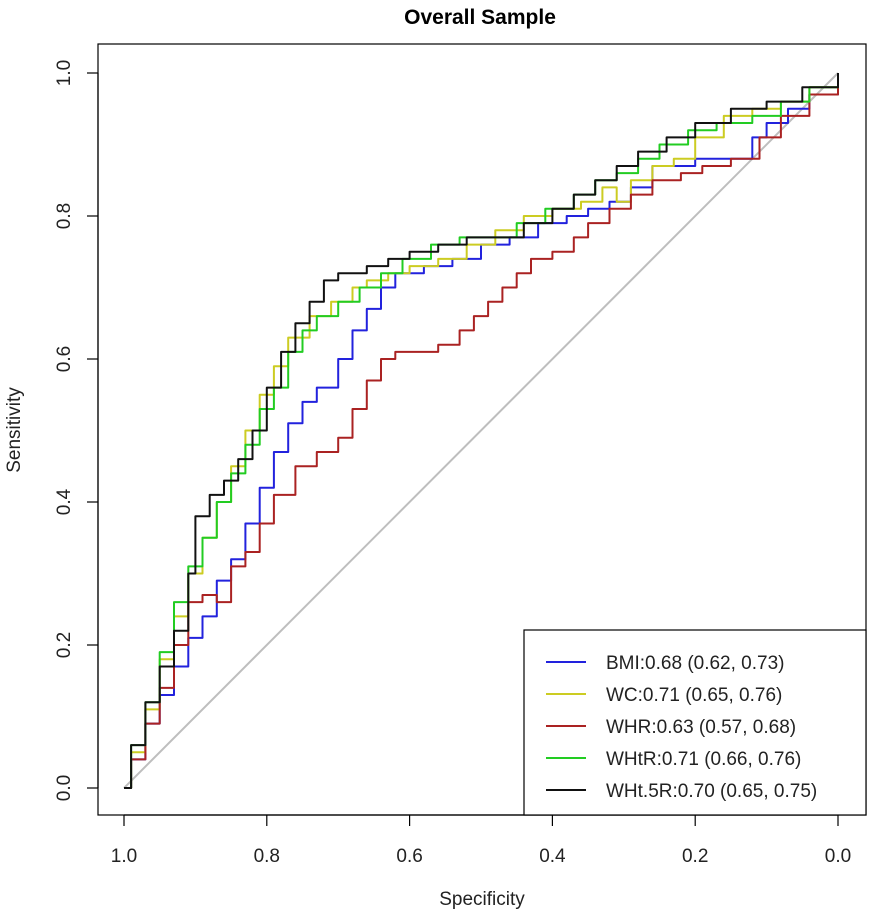  Describe the element at coordinates (481, 840) in the screenshot. I see `x-axis: 1.0 0.8 0.6 0.4 0.2 0.0` at that location.